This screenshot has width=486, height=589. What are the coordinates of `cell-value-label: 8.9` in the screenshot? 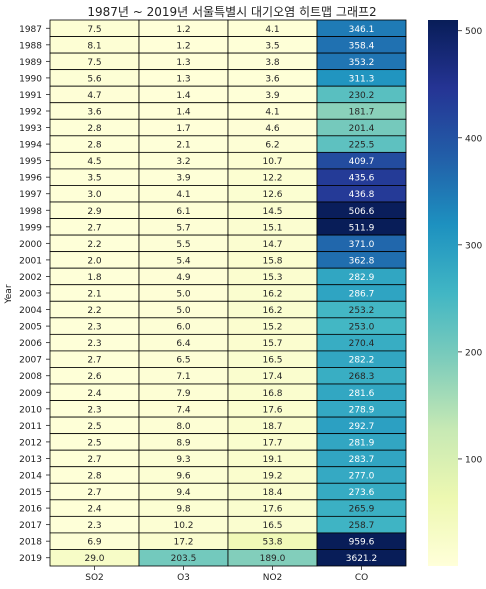 It's located at (183, 443).